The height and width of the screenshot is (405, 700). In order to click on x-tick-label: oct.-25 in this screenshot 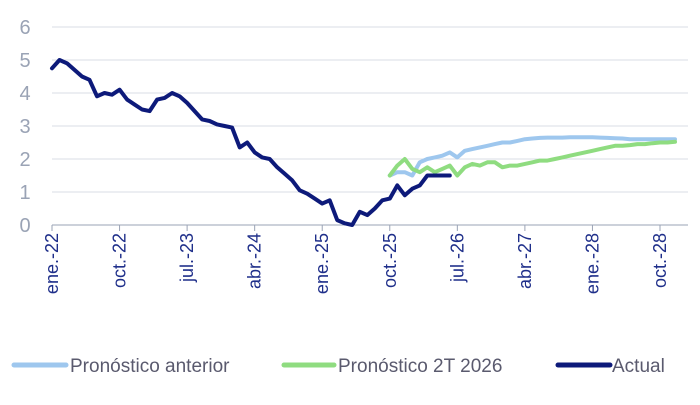, I will do `click(390, 260)`.